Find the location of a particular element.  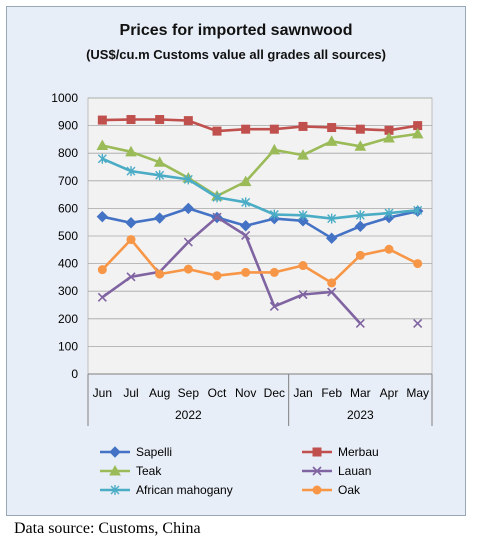

x-tick-label: Jan is located at coordinates (302, 393).